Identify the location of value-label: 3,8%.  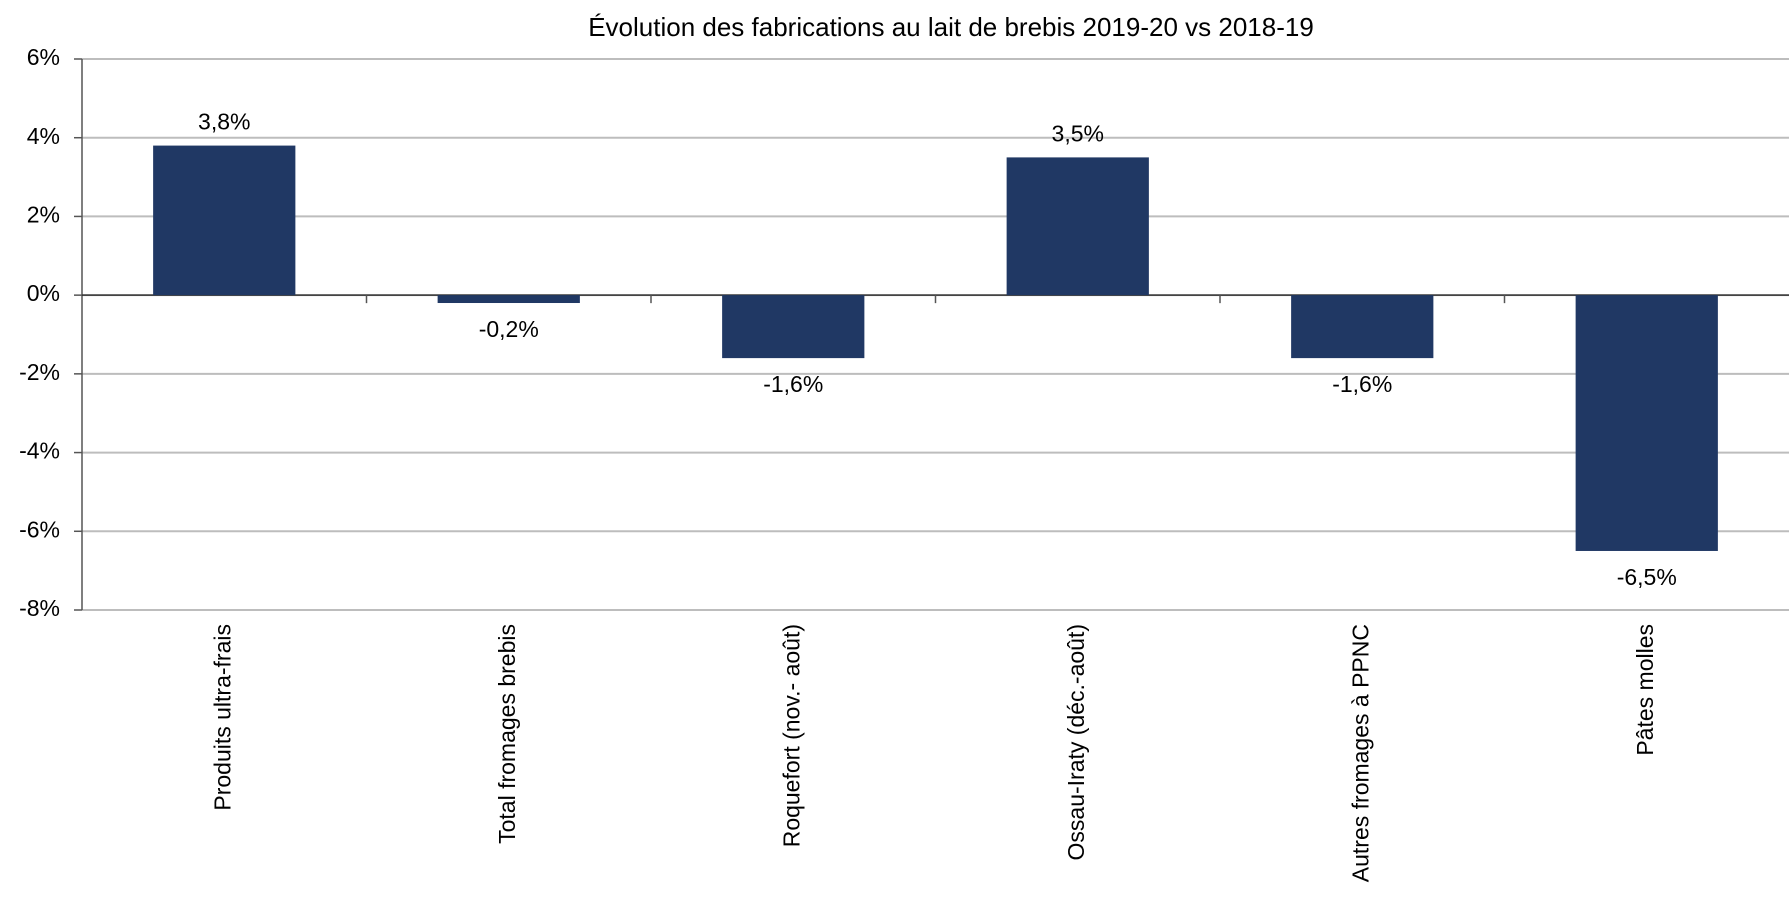
(224, 122).